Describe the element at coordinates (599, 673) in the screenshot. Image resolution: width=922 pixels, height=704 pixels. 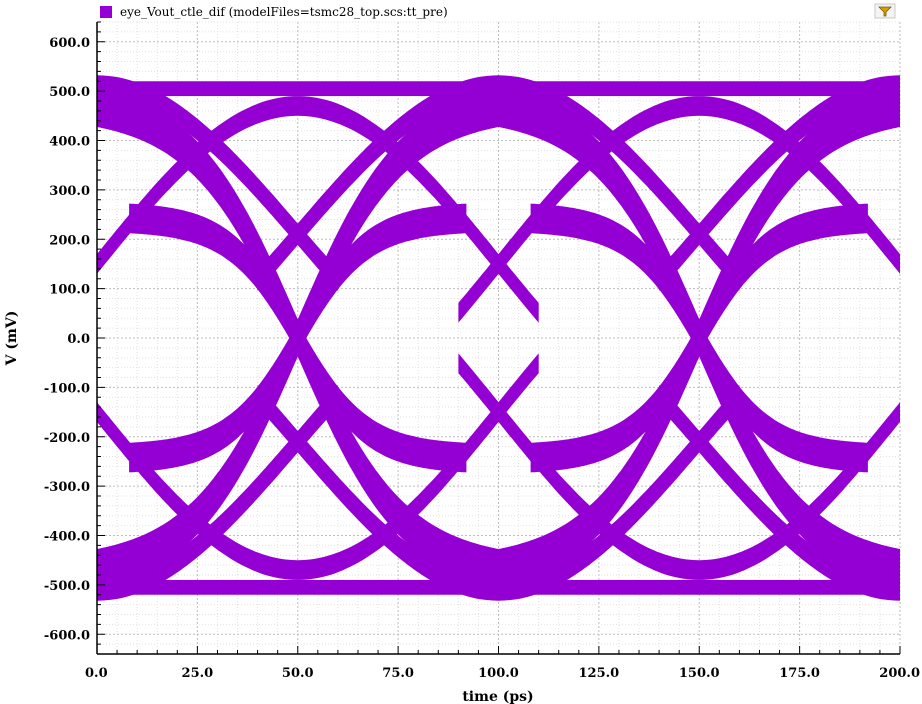
I see `x-tick-label: 125.0` at that location.